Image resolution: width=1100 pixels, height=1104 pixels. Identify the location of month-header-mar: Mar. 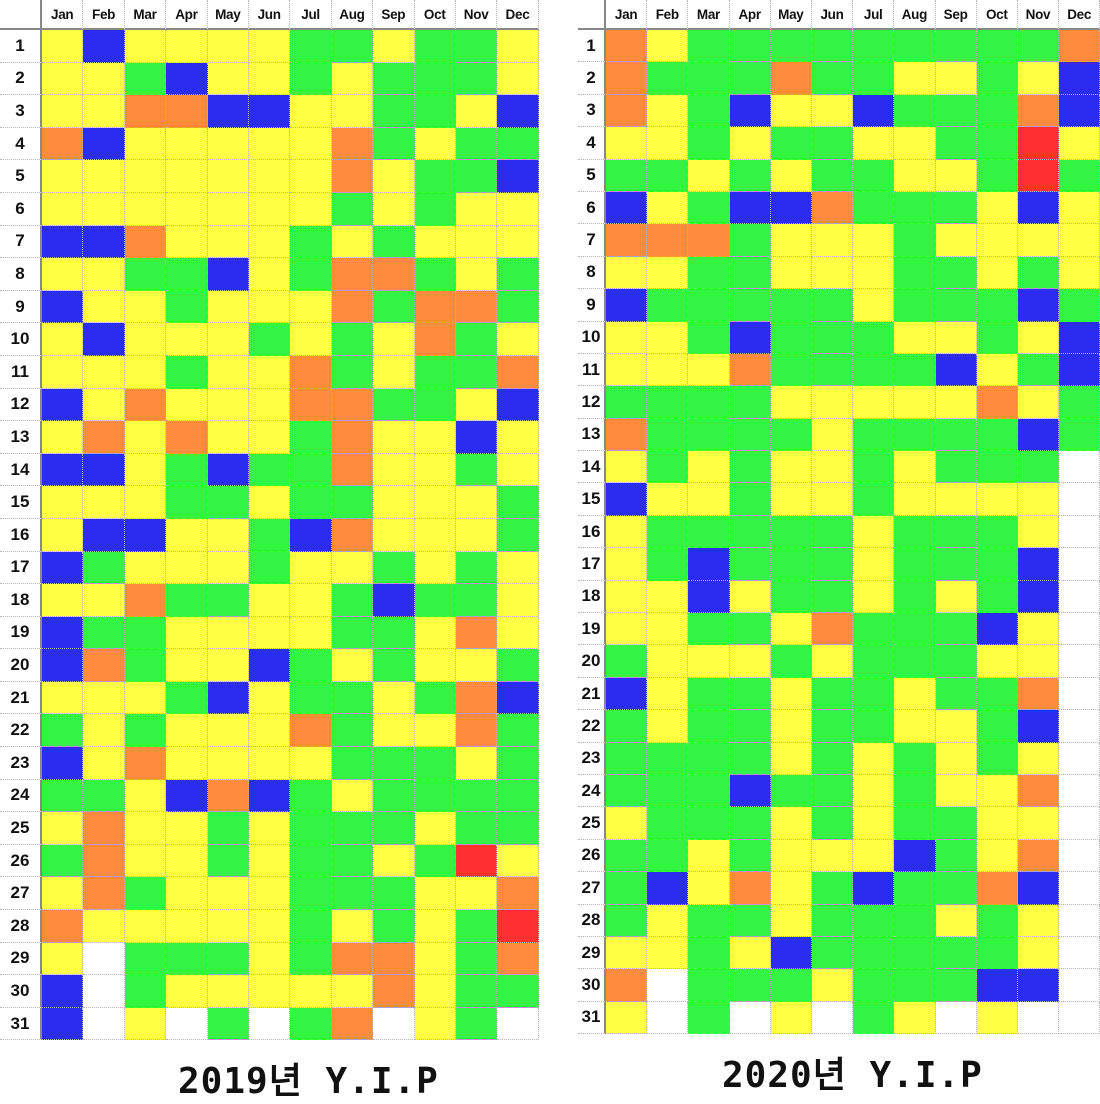
(145, 15).